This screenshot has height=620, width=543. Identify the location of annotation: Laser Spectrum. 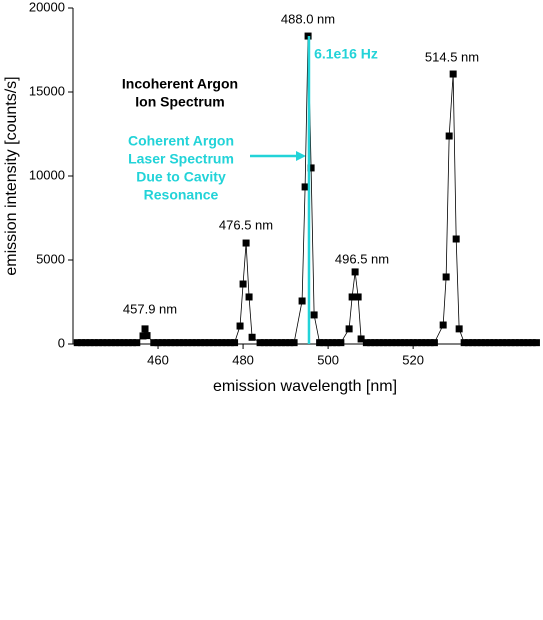
(181, 159).